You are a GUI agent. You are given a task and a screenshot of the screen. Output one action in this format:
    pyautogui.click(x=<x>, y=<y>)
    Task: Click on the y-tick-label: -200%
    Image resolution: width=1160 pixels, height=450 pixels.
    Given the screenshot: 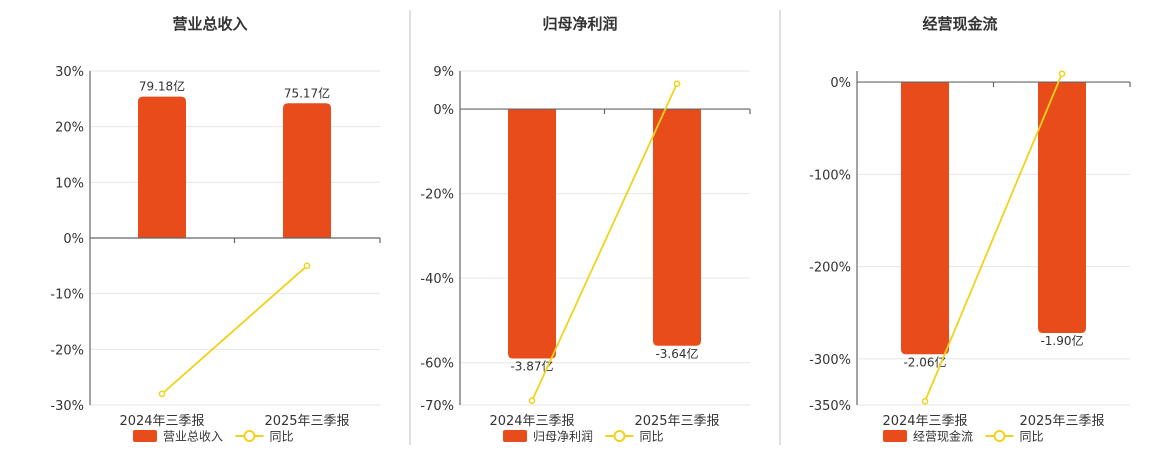 What is the action you would take?
    pyautogui.click(x=830, y=268)
    